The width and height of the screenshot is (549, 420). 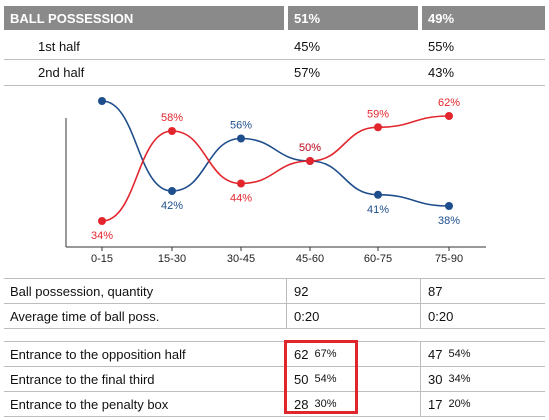 I want to click on entrance-team2-pct: 20%, so click(x=459, y=404).